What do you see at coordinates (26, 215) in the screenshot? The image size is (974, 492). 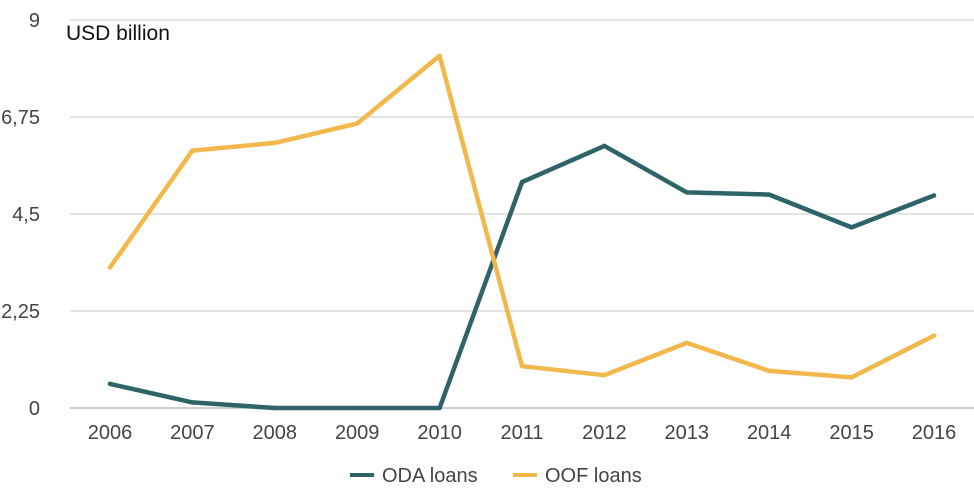 I see `y-tick-label: 4,5` at bounding box center [26, 215].